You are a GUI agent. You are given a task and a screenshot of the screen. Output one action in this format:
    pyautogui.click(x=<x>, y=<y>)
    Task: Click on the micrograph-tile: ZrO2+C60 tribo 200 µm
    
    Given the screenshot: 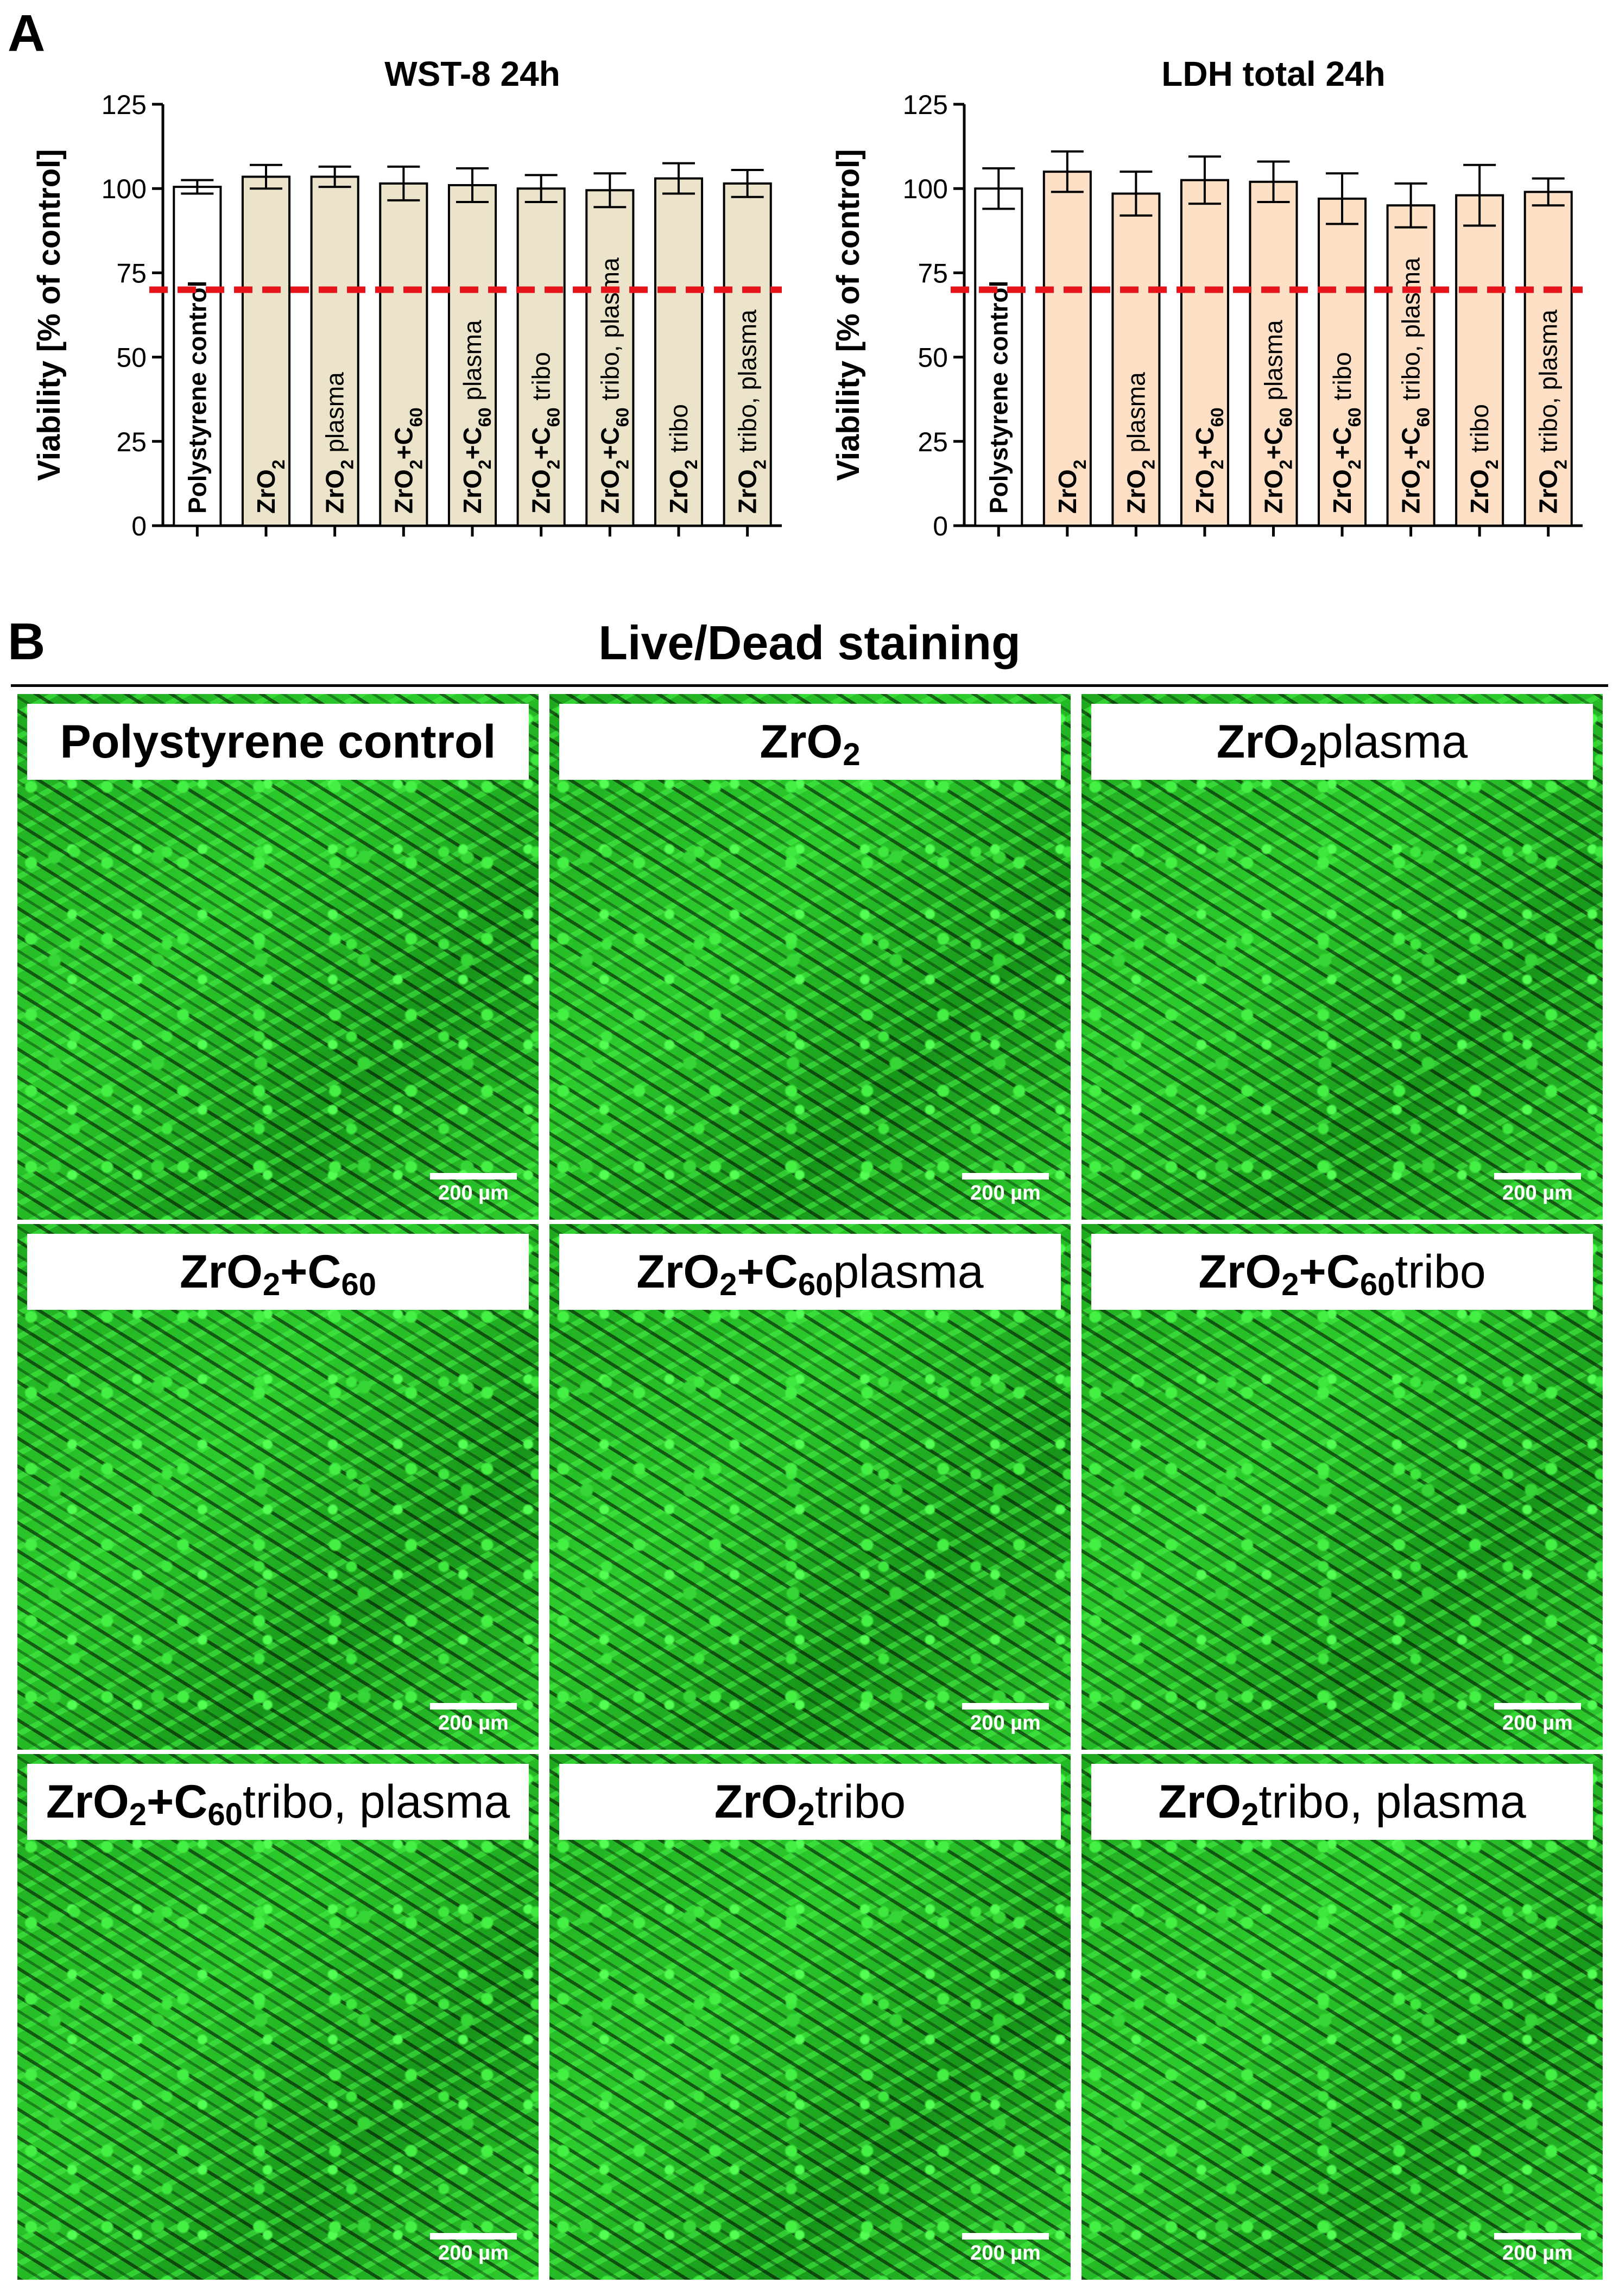 What is the action you would take?
    pyautogui.click(x=1342, y=1487)
    